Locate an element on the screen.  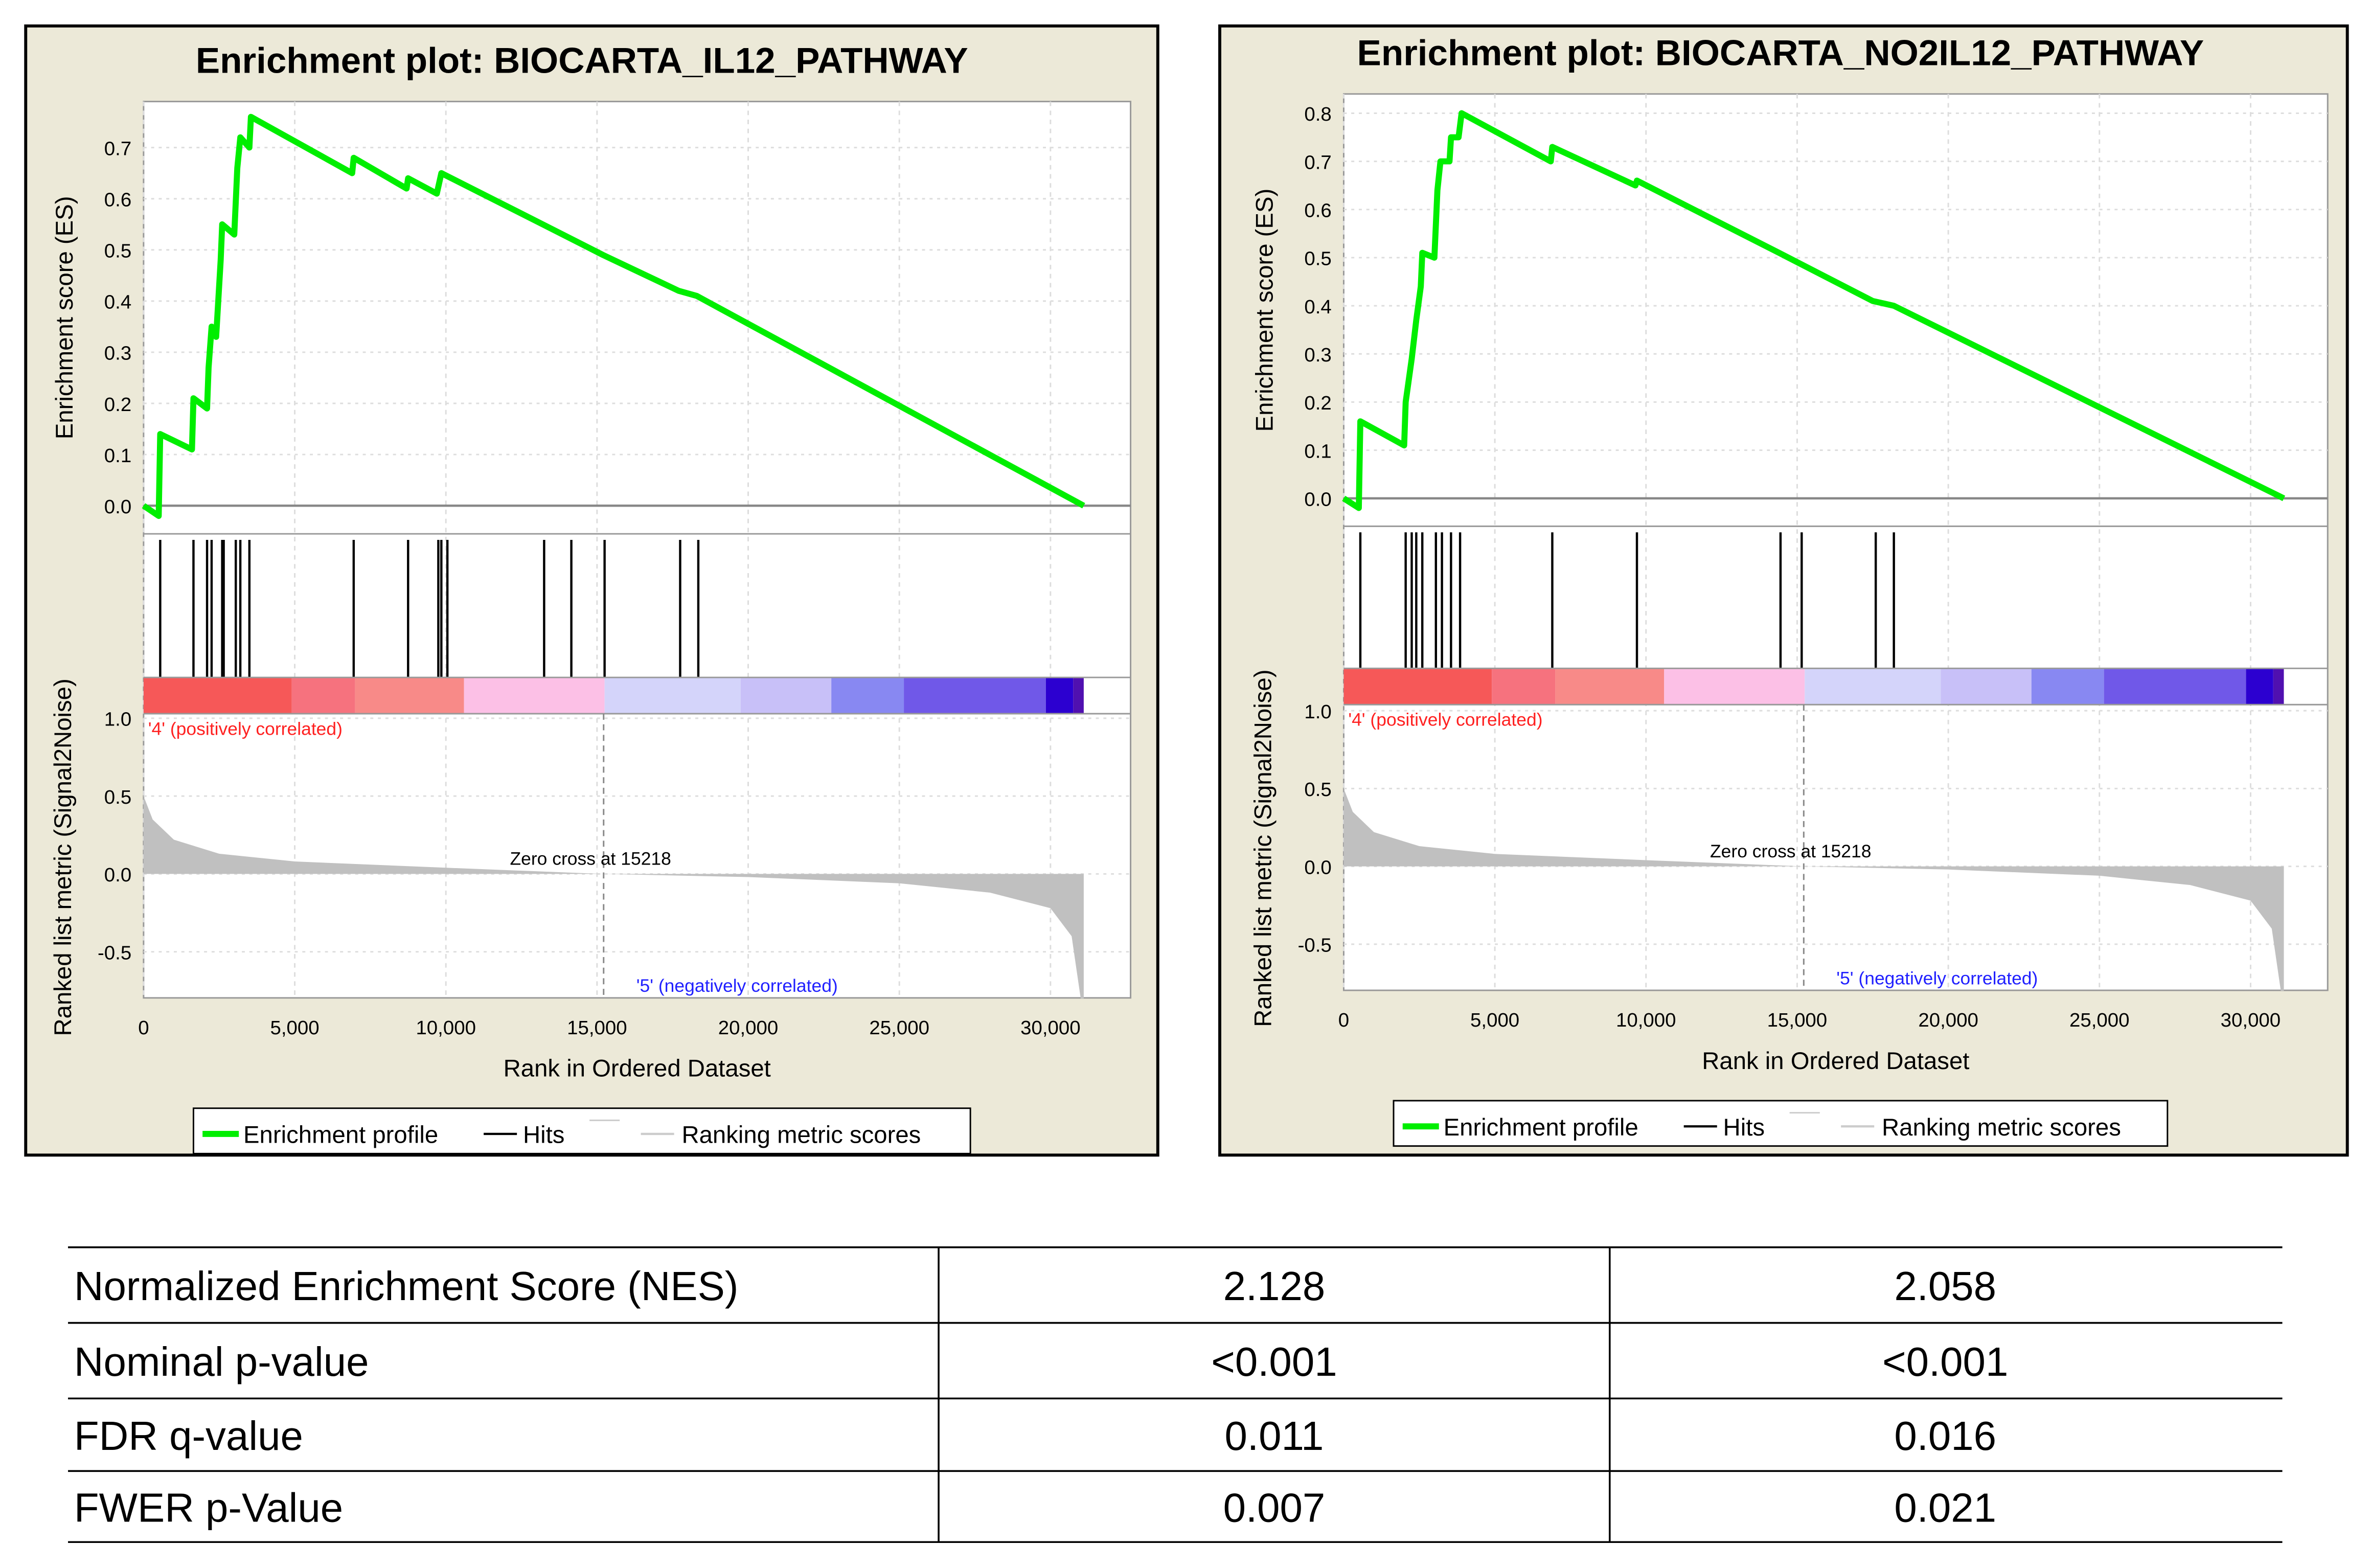
table-cell: 0.021 is located at coordinates (1945, 1507).